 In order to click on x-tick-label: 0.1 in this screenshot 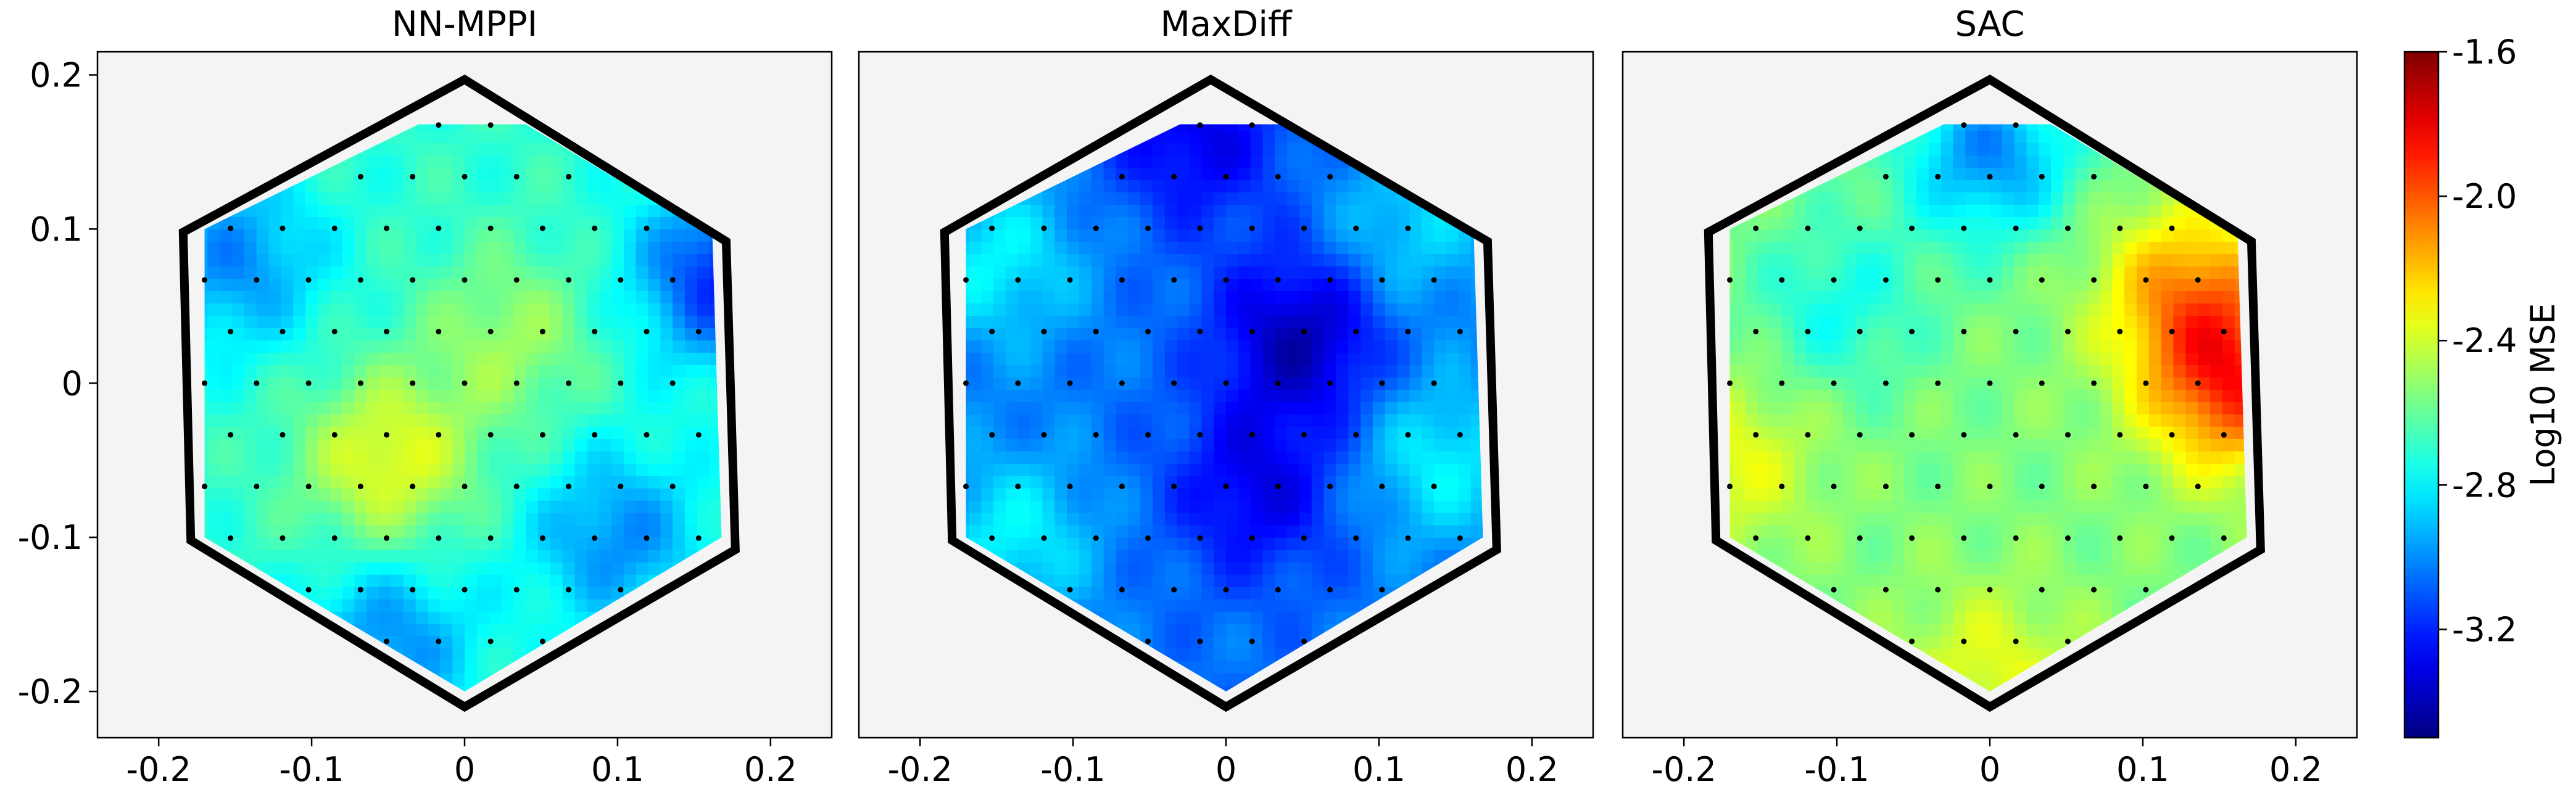, I will do `click(1379, 770)`.